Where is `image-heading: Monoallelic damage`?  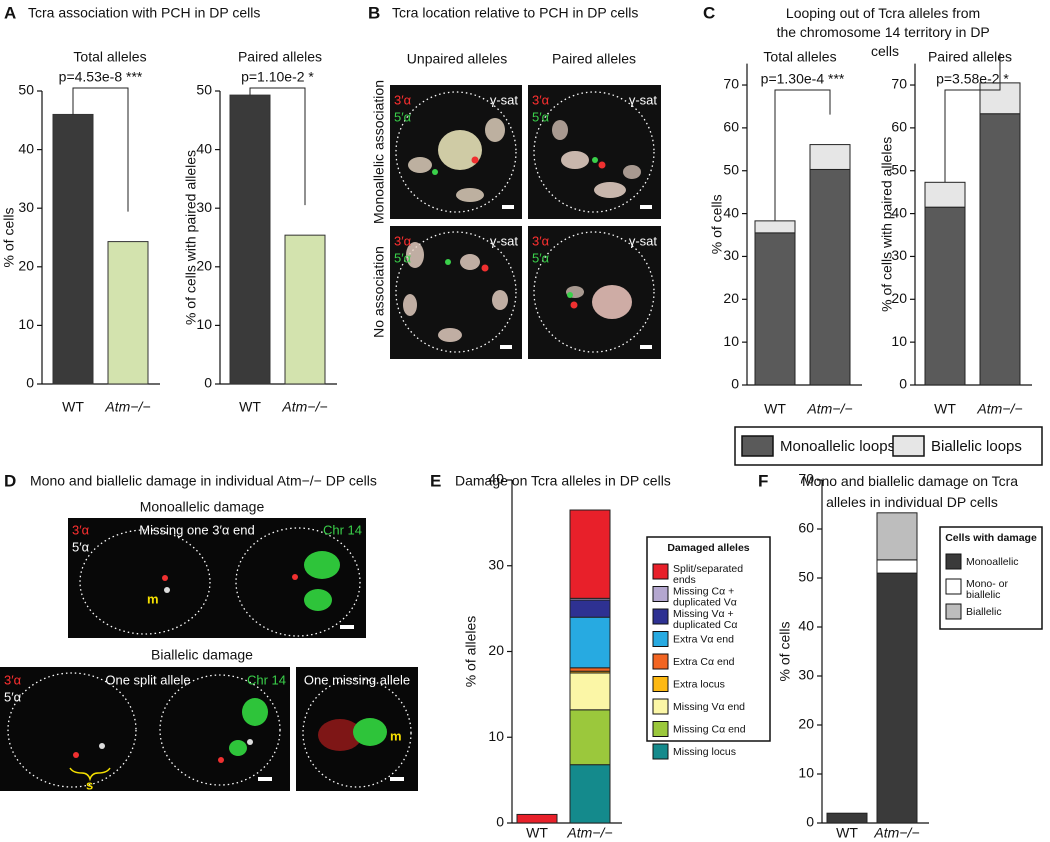
image-heading: Monoallelic damage is located at coordinates (202, 507).